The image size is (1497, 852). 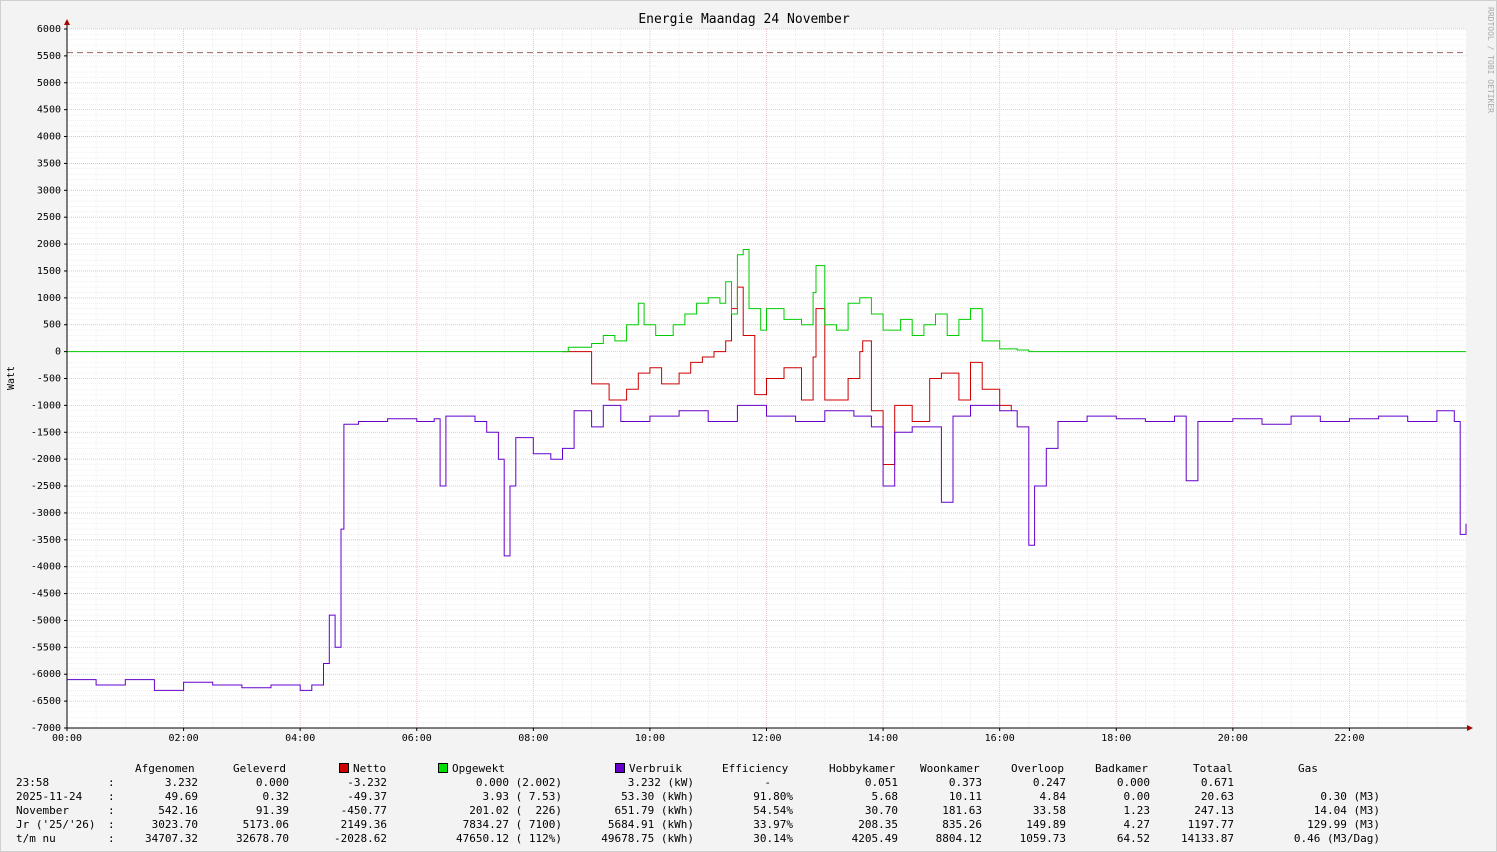 What do you see at coordinates (650, 738) in the screenshot?
I see `x-tick-label: 10:00` at bounding box center [650, 738].